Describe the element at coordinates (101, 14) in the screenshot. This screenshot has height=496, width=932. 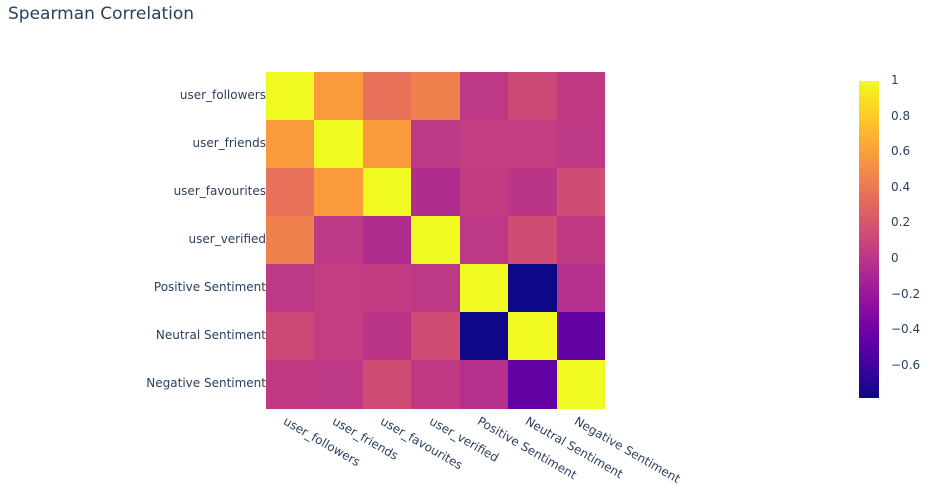
I see `chart-title: Spearman Correlation` at that location.